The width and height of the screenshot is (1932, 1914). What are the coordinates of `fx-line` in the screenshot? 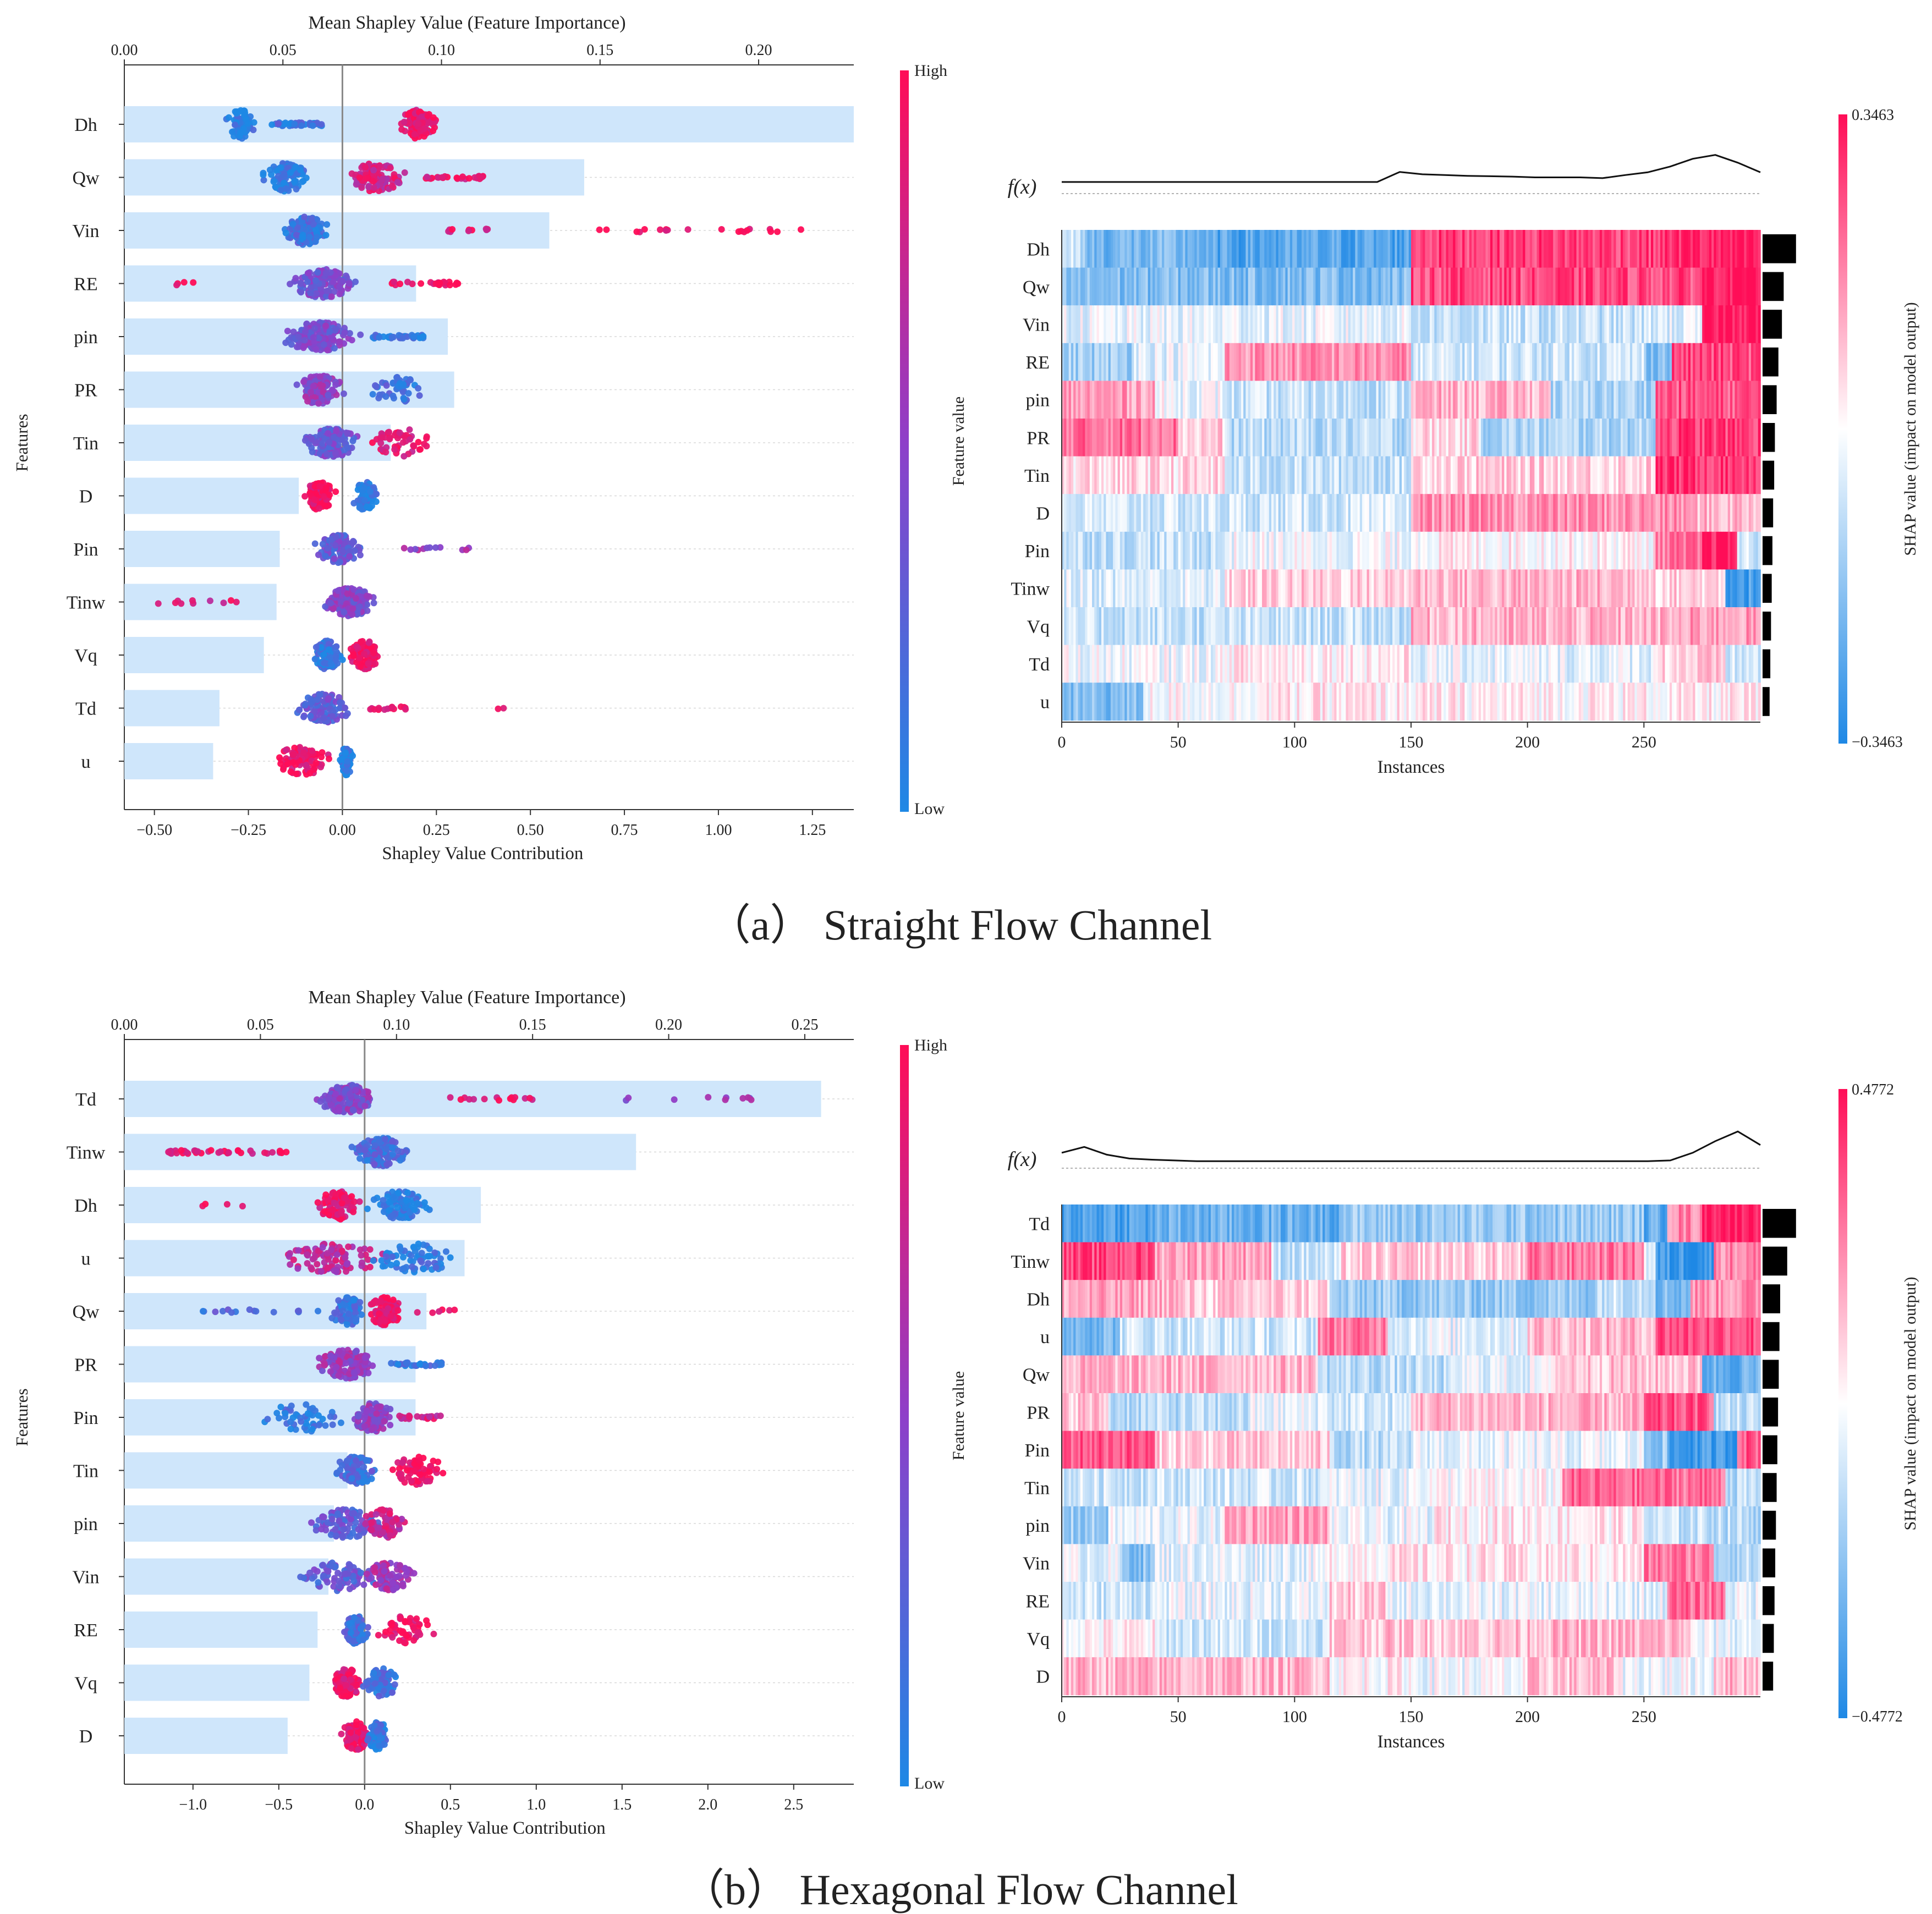 It's located at (1411, 169).